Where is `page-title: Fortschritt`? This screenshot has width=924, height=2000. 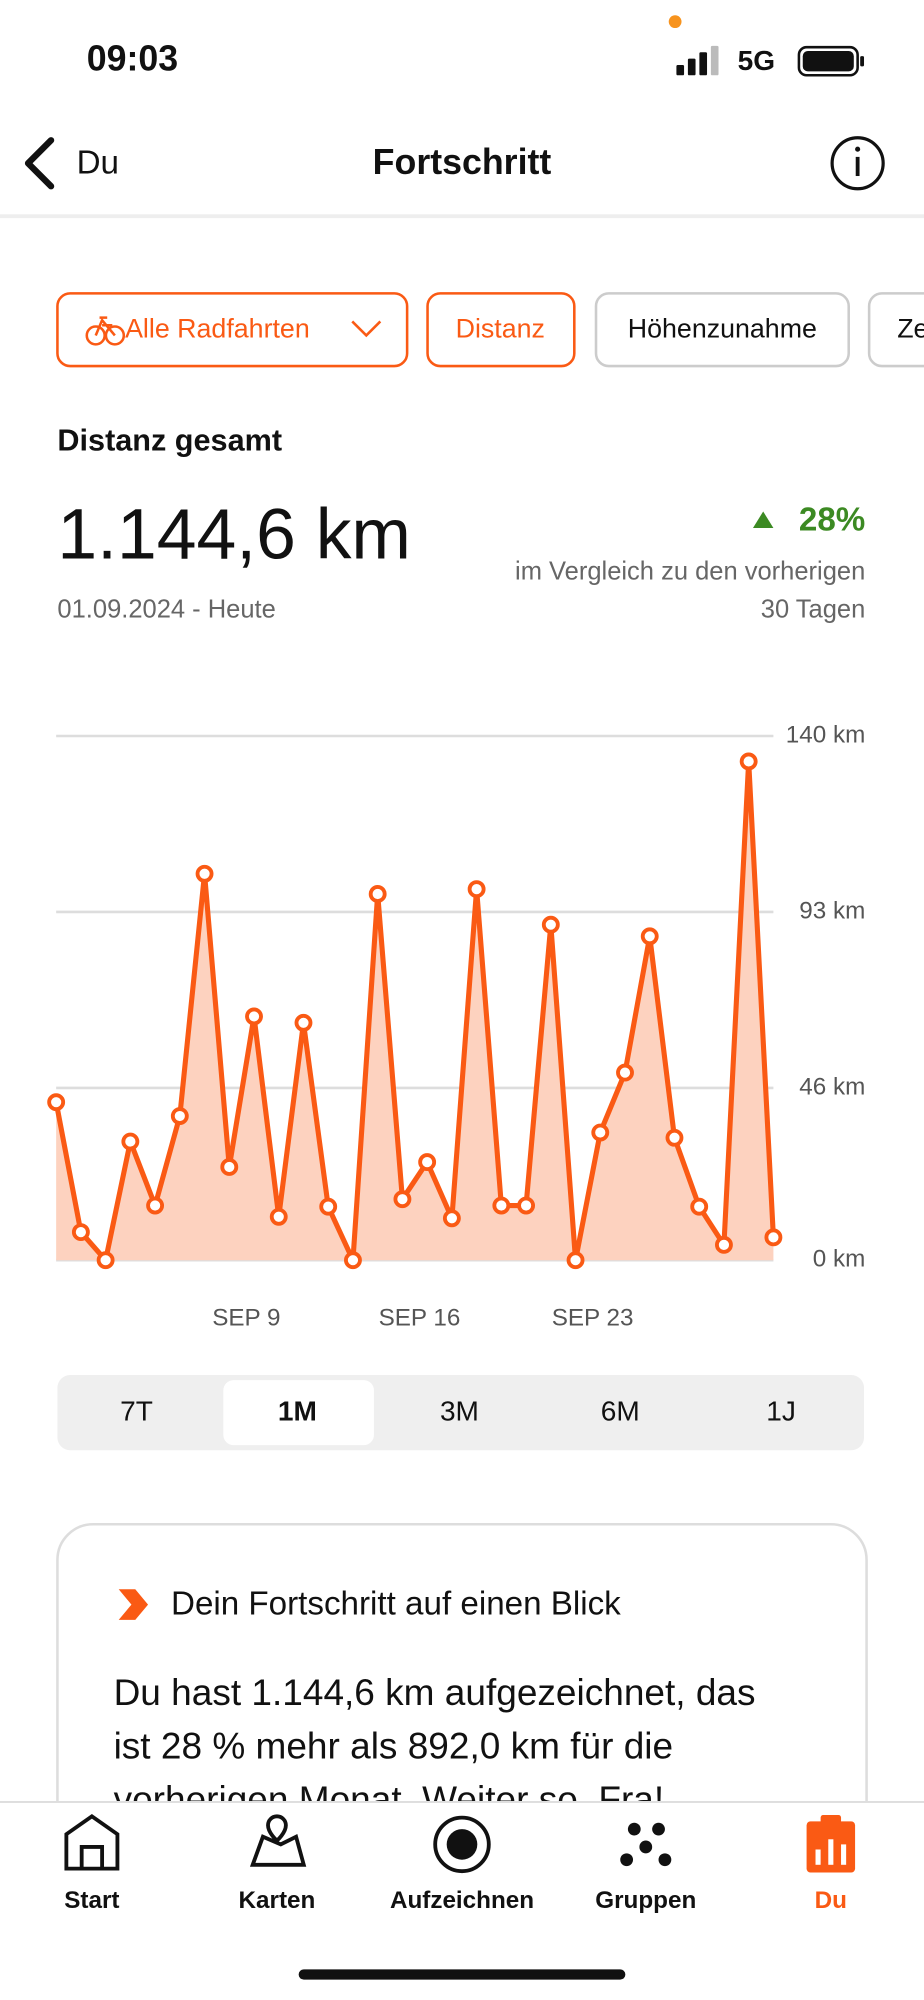
page-title: Fortschritt is located at coordinates (462, 162).